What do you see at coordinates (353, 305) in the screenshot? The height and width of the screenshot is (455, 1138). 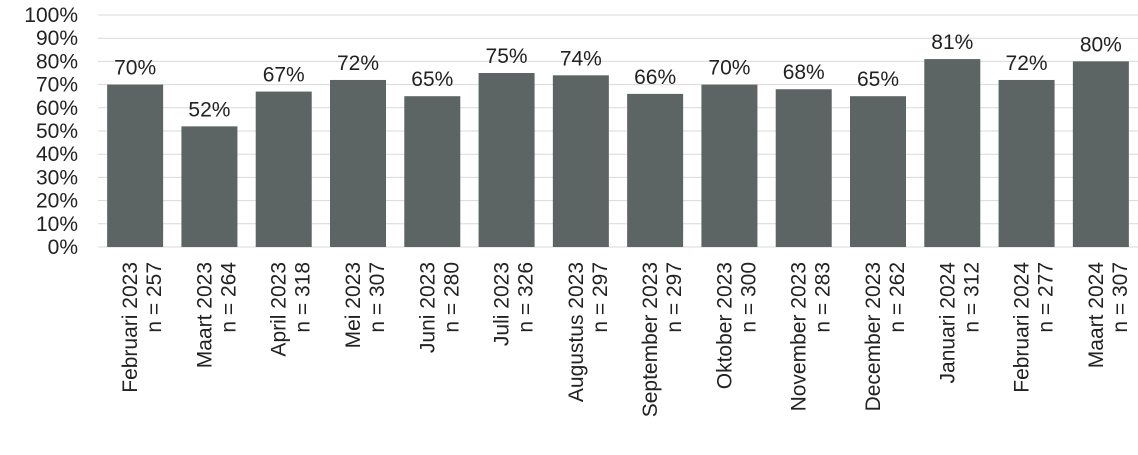 I see `x-category-month: Mei 2023` at bounding box center [353, 305].